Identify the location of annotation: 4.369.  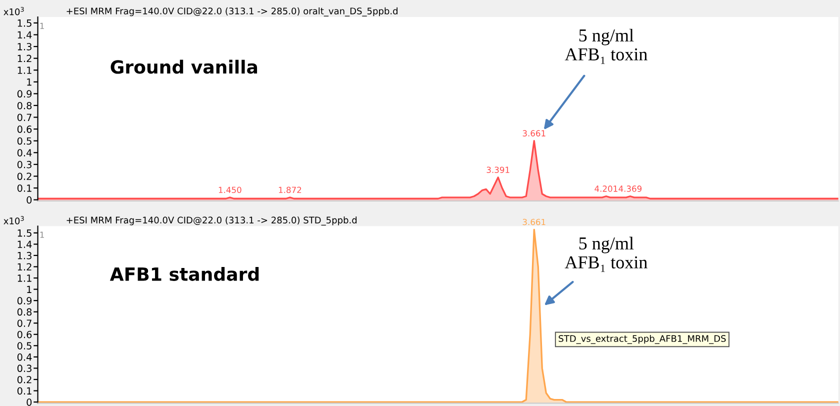
(630, 189).